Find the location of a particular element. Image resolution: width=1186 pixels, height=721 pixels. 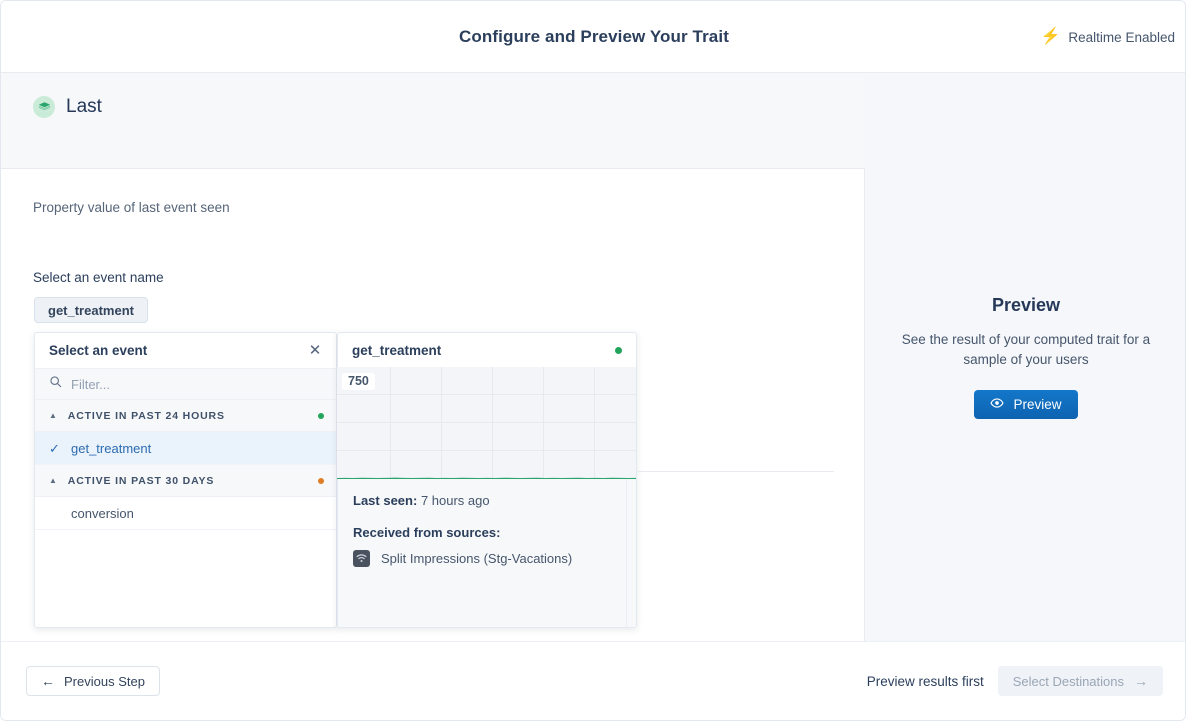

wifi-icon is located at coordinates (361, 558).